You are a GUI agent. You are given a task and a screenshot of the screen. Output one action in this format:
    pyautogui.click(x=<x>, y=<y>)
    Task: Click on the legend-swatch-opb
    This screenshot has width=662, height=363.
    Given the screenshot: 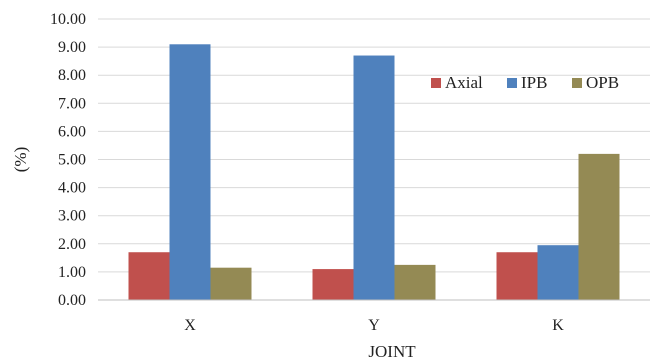 What is the action you would take?
    pyautogui.click(x=577, y=83)
    